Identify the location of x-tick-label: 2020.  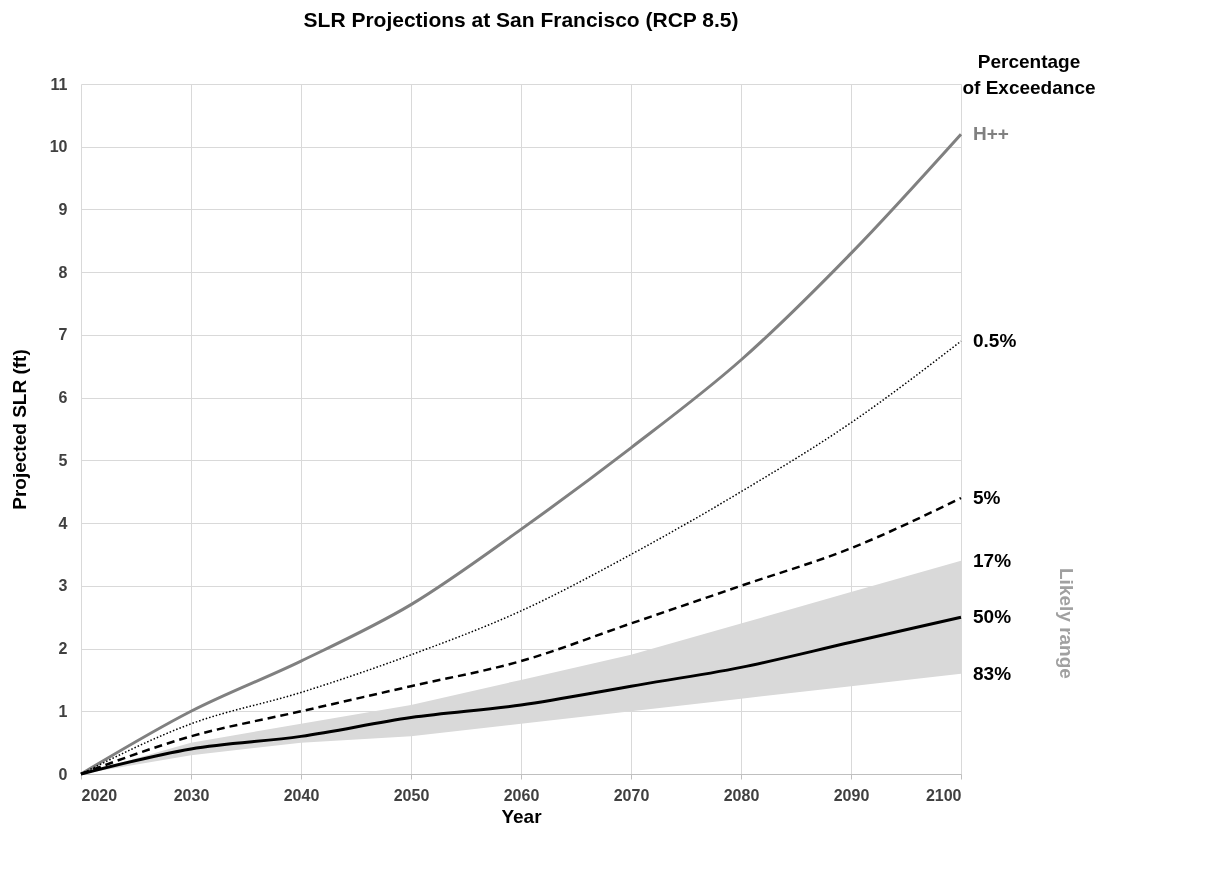
(99, 795).